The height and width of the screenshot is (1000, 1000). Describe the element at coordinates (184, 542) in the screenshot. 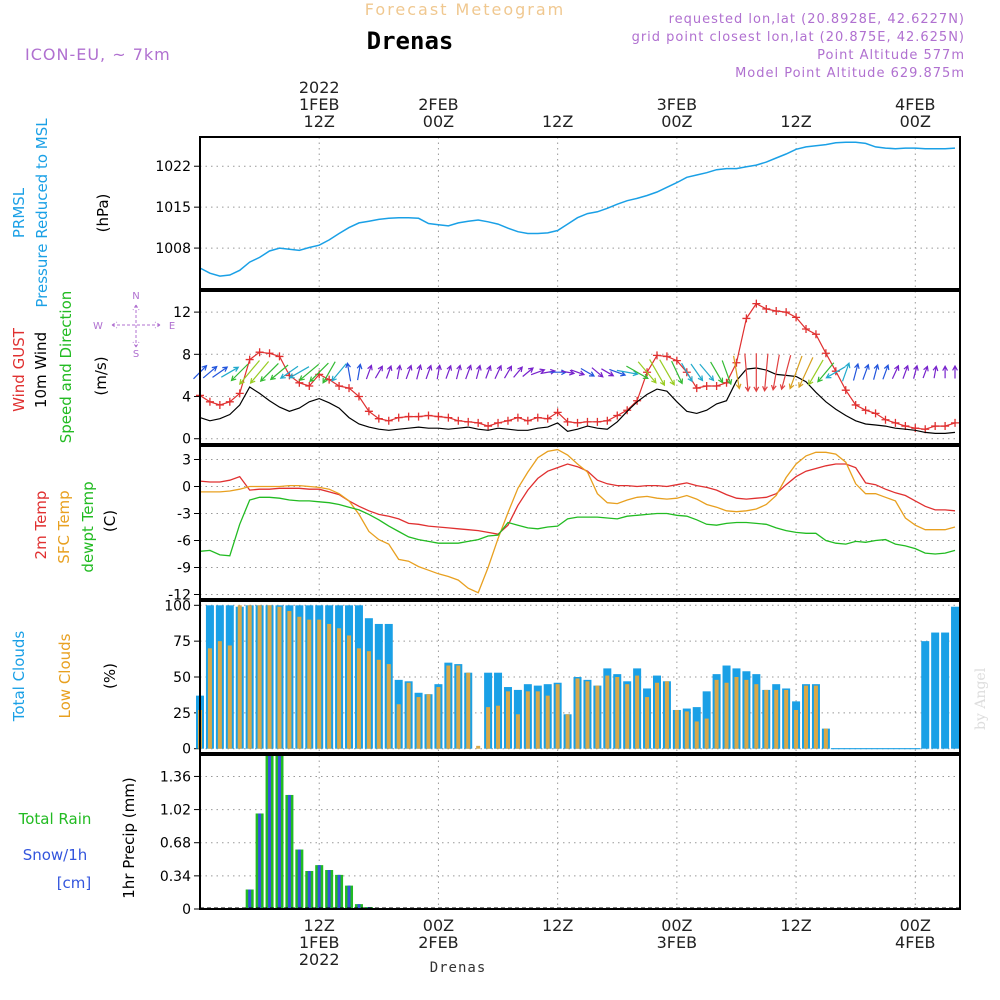

I see `y-tick-label: -6` at that location.